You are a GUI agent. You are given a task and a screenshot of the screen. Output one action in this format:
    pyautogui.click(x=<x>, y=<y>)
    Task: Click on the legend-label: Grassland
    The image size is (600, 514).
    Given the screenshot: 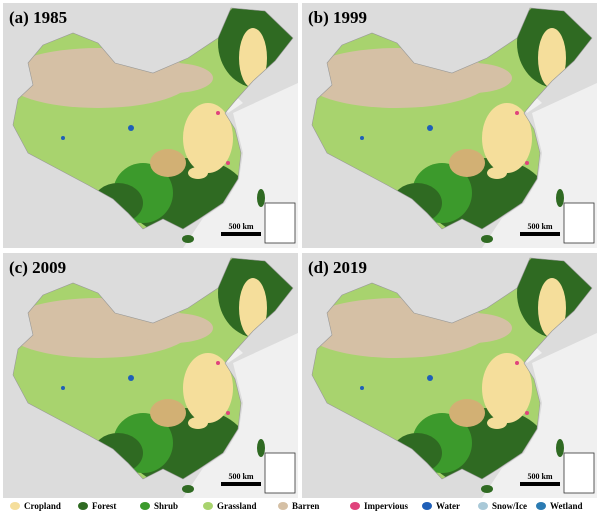 What is the action you would take?
    pyautogui.click(x=237, y=506)
    